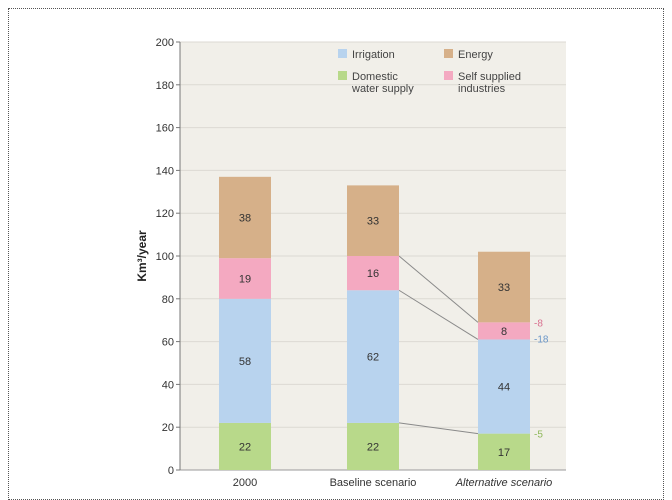 This screenshot has height=500, width=672. I want to click on legend-label: Domestic, so click(375, 77).